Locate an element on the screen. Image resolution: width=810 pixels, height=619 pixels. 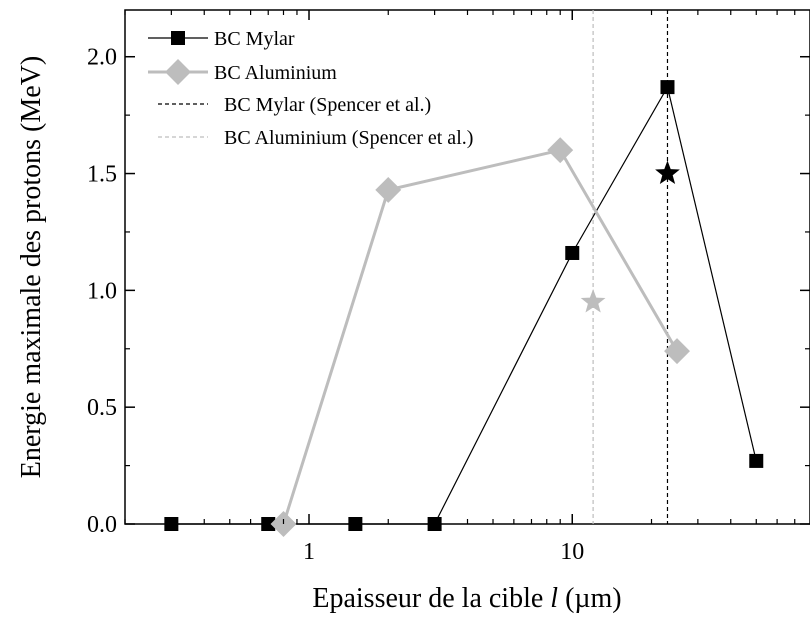
y-tick-label: 1.0 is located at coordinates (102, 291).